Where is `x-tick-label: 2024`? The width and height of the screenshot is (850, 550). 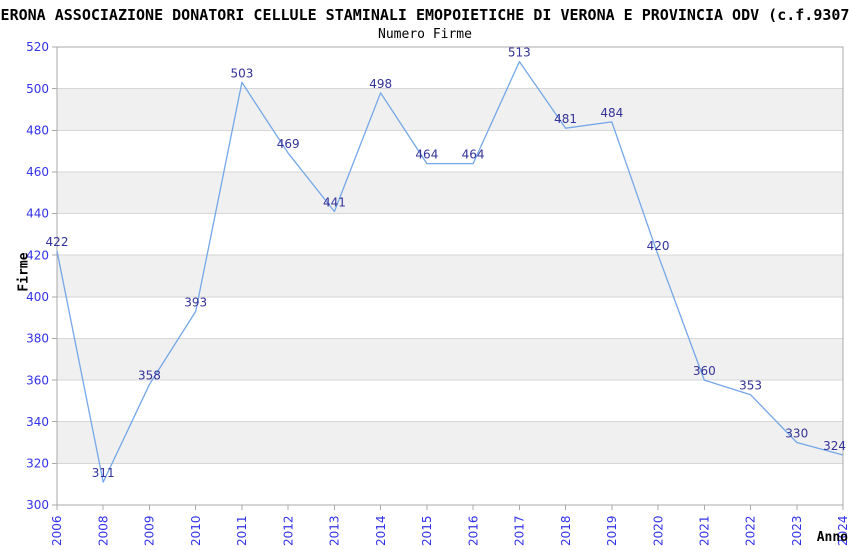 x-tick-label: 2024 is located at coordinates (843, 530).